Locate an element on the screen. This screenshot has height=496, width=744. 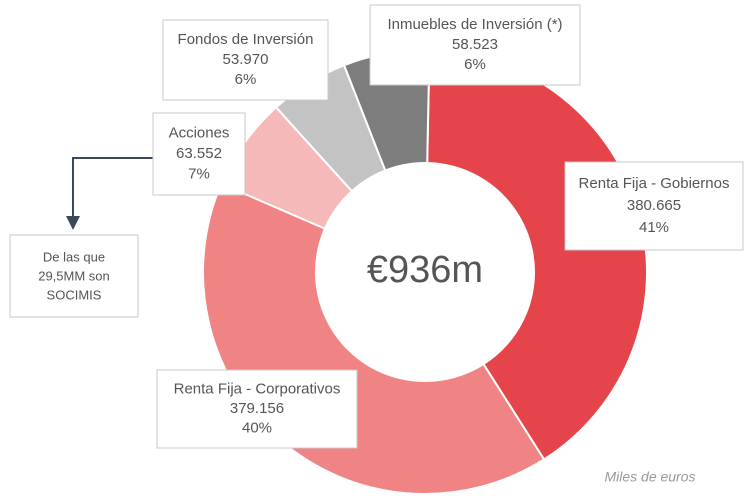
value-label: 63.552 is located at coordinates (199, 153).